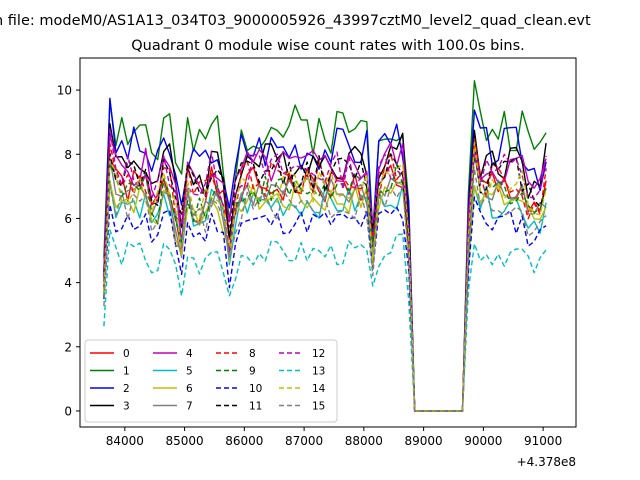 The width and height of the screenshot is (640, 480). Describe the element at coordinates (304, 441) in the screenshot. I see `x-tick-label: 87000` at that location.